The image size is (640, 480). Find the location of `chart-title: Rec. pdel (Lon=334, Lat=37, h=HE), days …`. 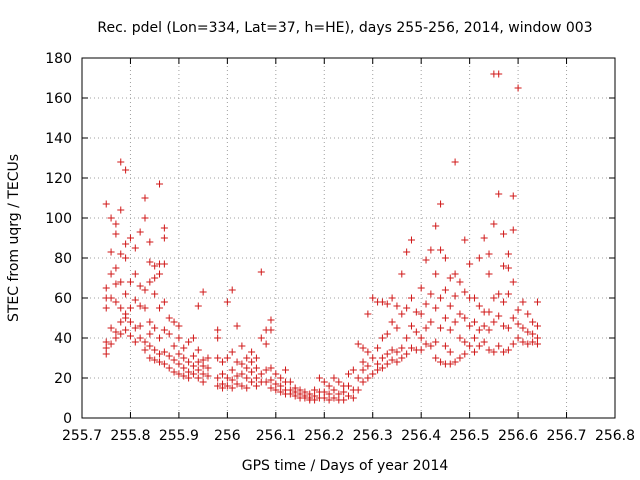

chart-title: Rec. pdel (Lon=334, Lat=37, h=HE), days … is located at coordinates (344, 28).